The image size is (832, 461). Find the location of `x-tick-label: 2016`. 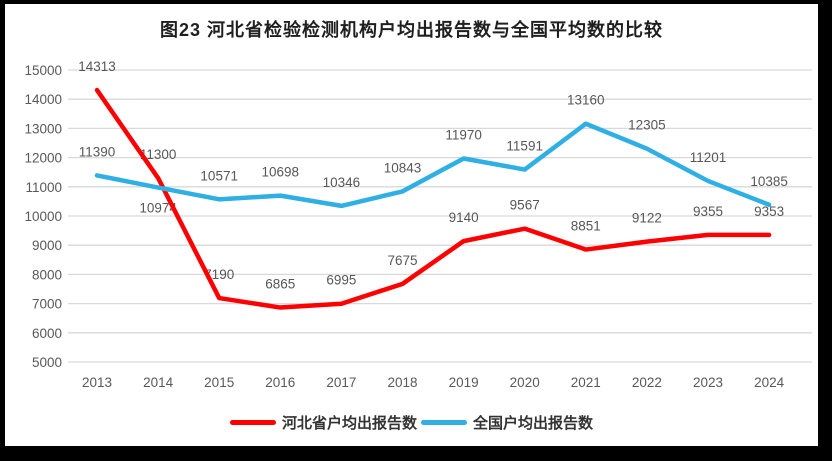

x-tick-label: 2016 is located at coordinates (280, 382).